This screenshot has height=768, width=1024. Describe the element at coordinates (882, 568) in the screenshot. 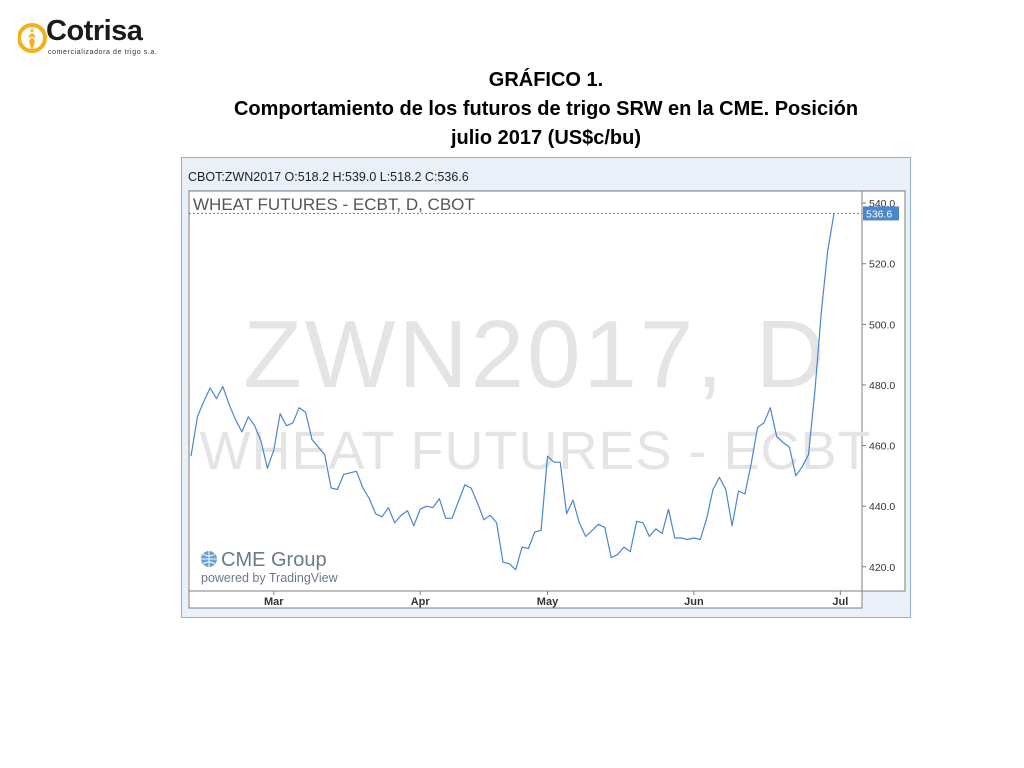

I see `y-tick-label: 420.0` at that location.